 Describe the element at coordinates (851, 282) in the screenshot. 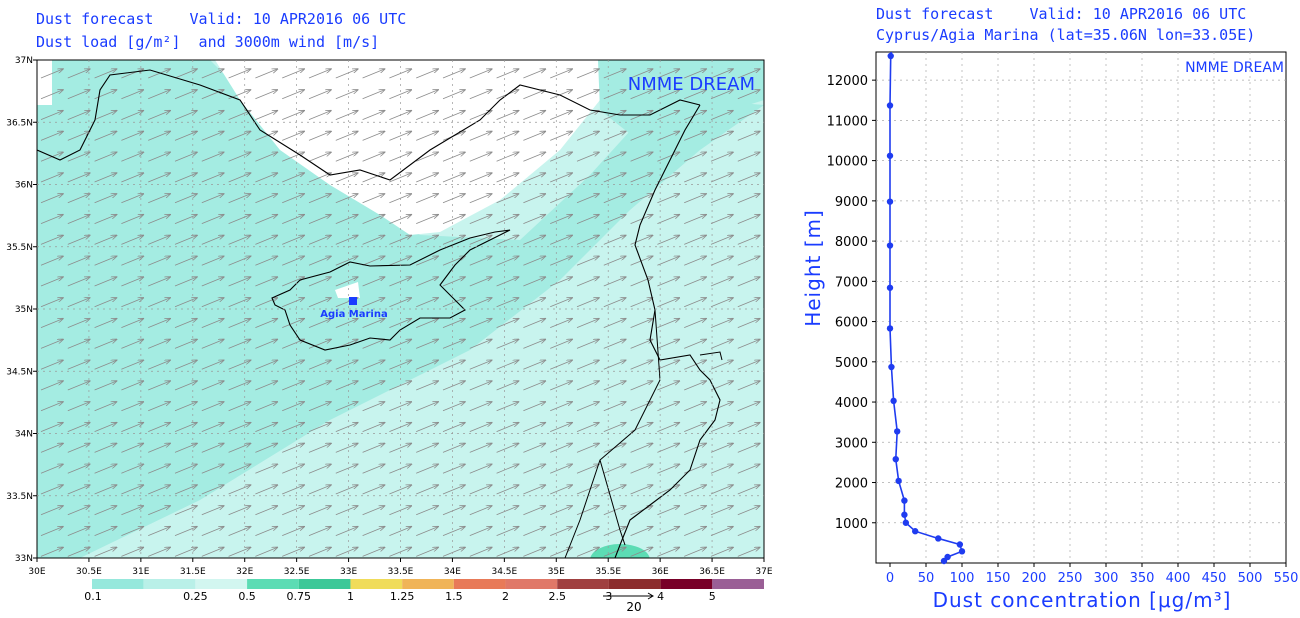

I see `profile-y-tick-label: 7000` at that location.